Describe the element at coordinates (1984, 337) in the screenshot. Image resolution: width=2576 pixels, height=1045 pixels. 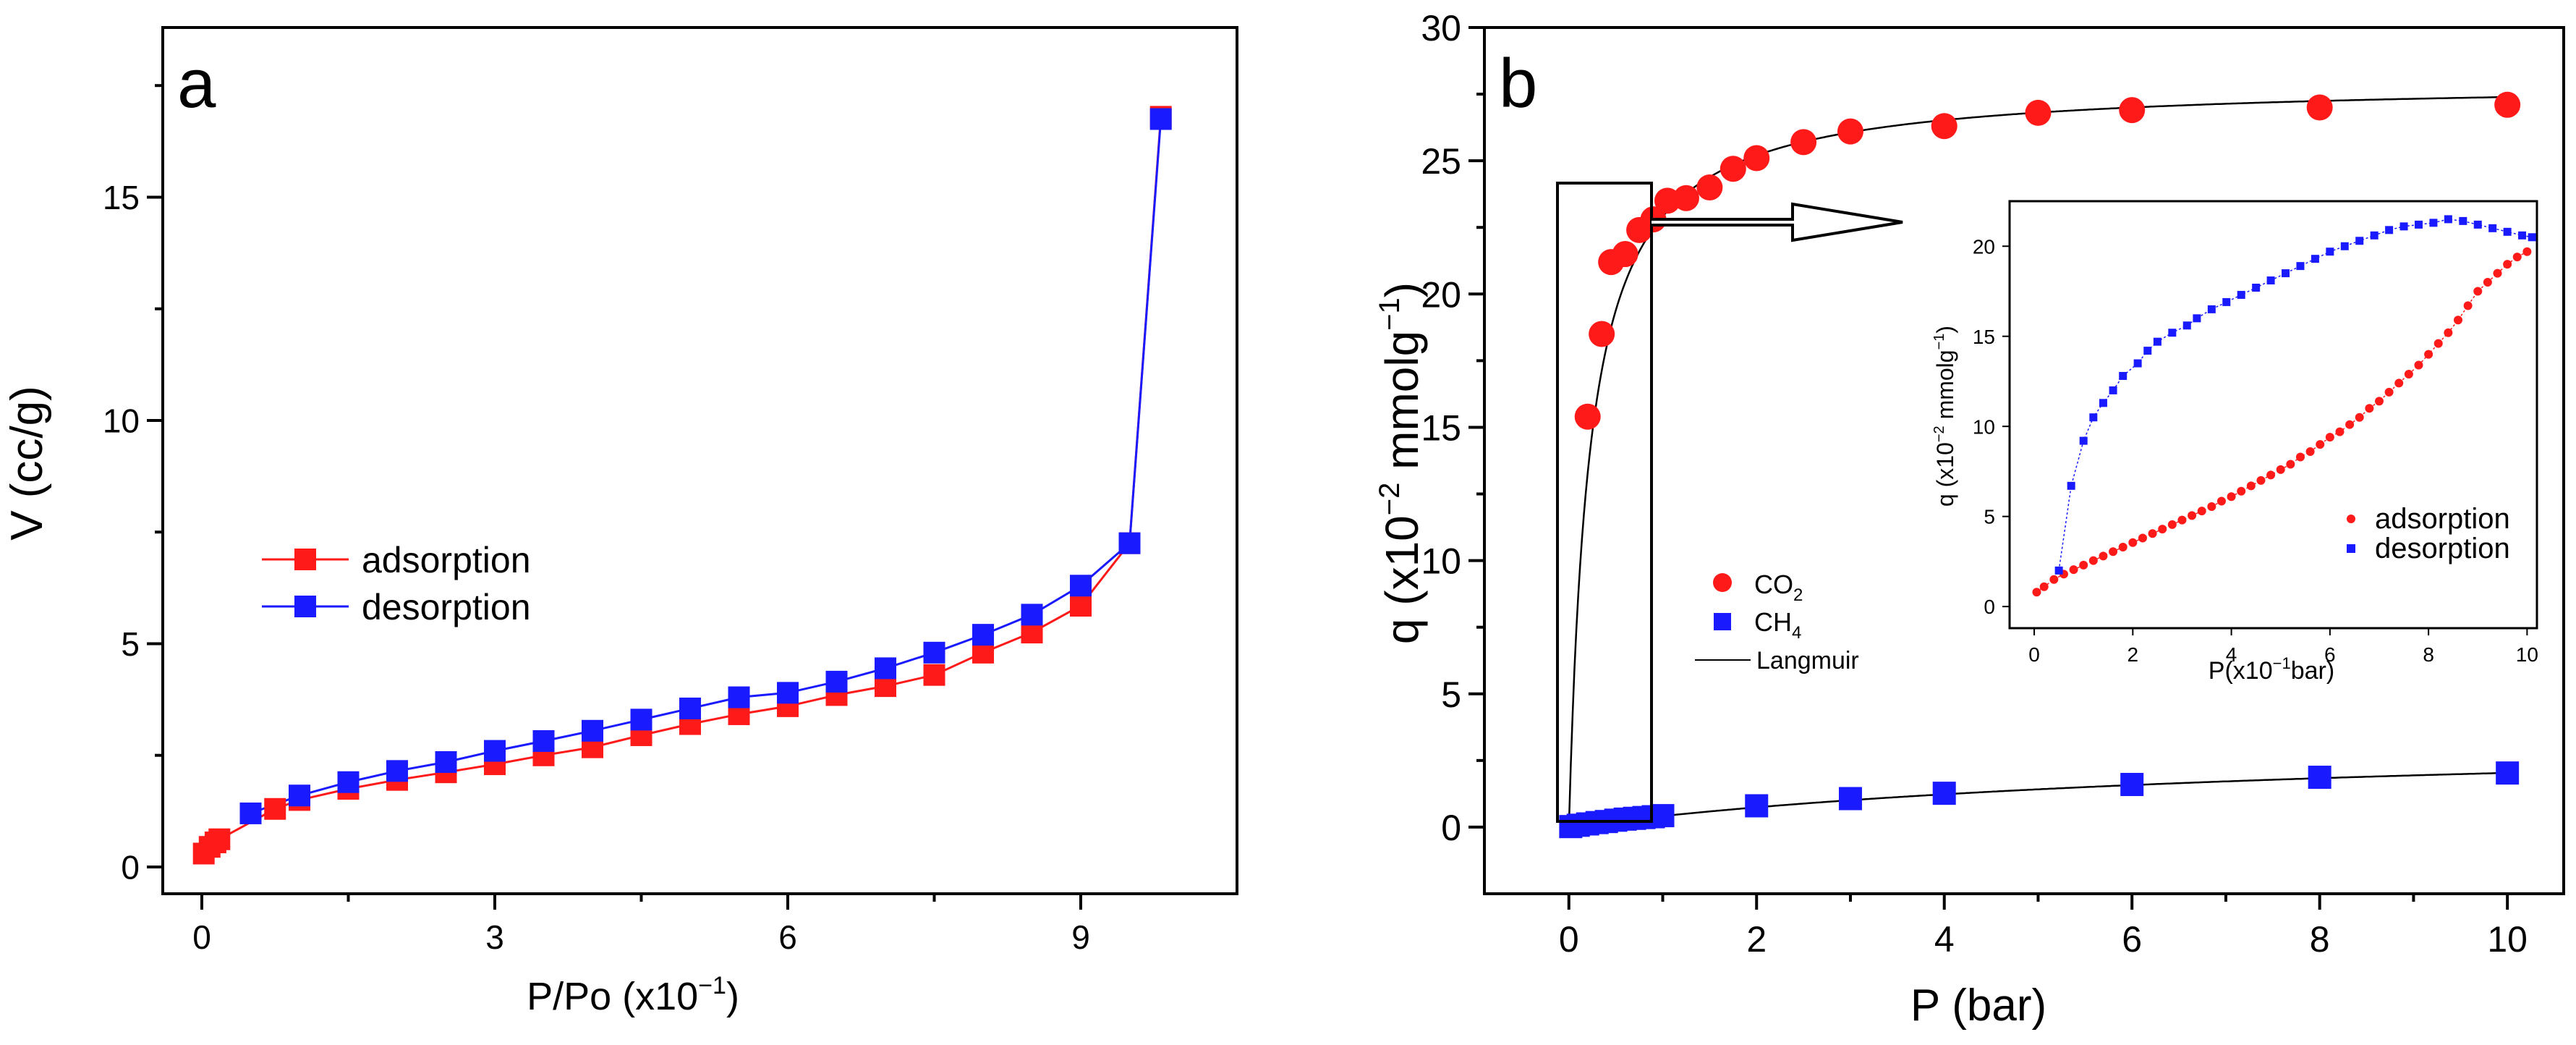
I see `inset-y-tick-label: 15` at that location.